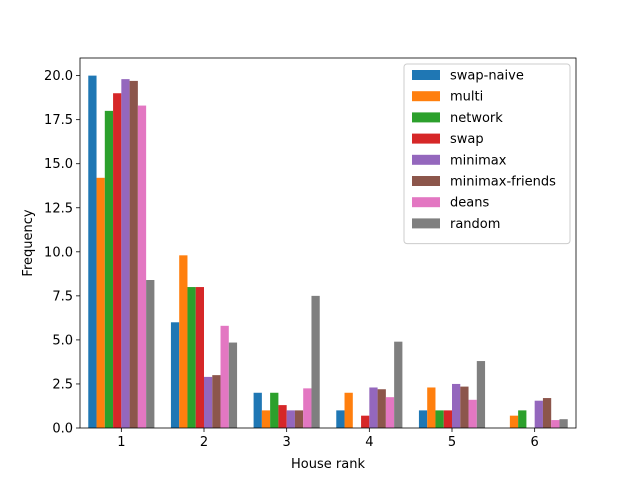 The width and height of the screenshot is (640, 480). Describe the element at coordinates (426, 138) in the screenshot. I see `legend-swatch-swap` at that location.